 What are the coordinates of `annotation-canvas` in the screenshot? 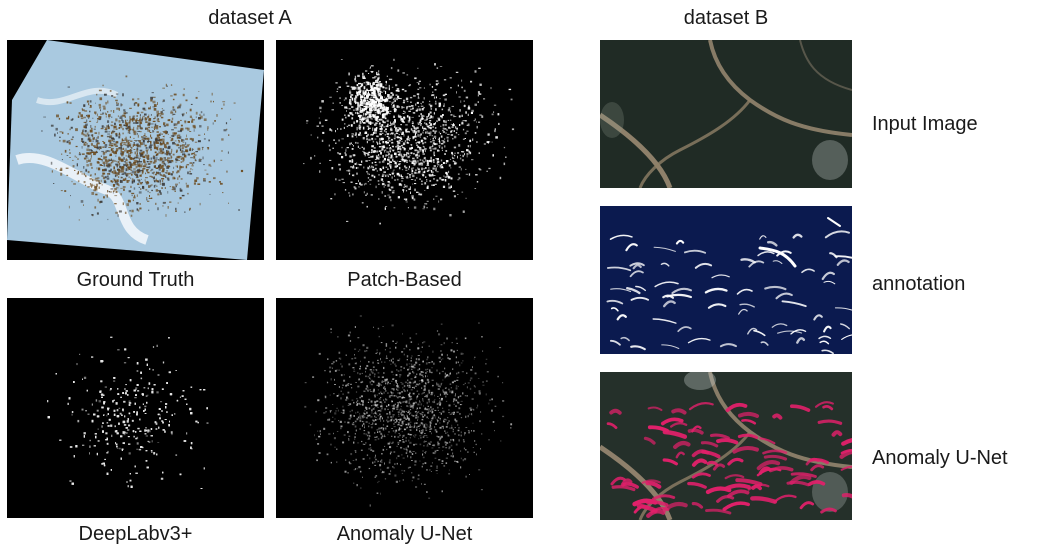 It's located at (726, 280).